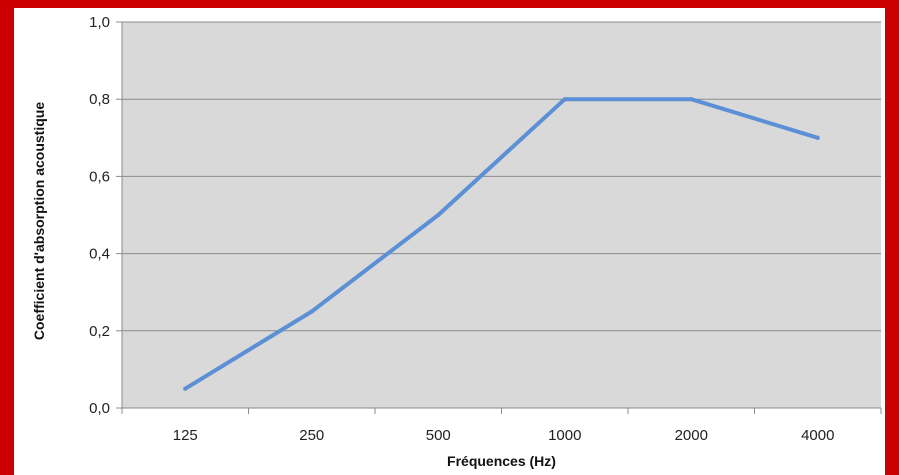 This screenshot has height=475, width=899. I want to click on x-tick-label: 2000, so click(691, 435).